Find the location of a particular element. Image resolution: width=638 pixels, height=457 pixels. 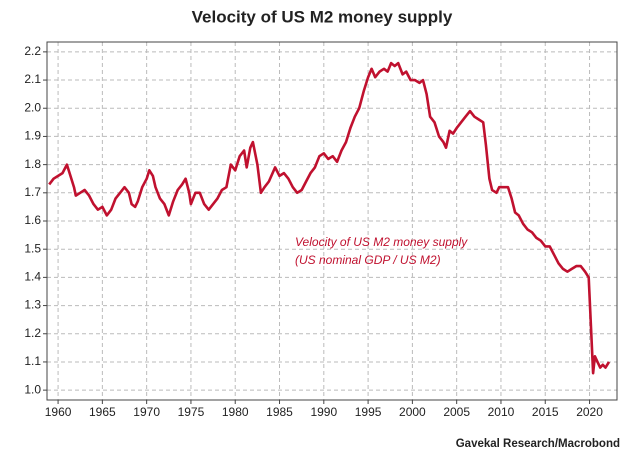

chart-title: Velocity of US M2 money supply is located at coordinates (322, 16).